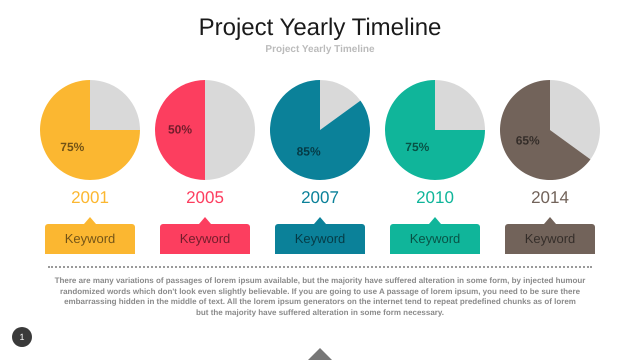 The height and width of the screenshot is (360, 640). What do you see at coordinates (22, 337) in the screenshot?
I see `text: 1` at bounding box center [22, 337].